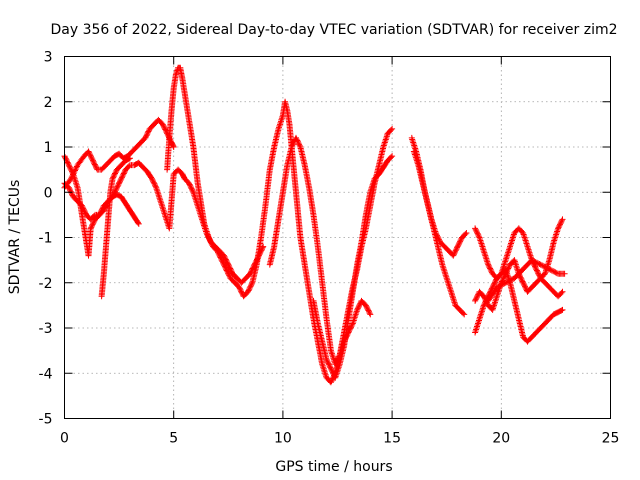 Image resolution: width=640 pixels, height=480 pixels. I want to click on y-tick-label: -1, so click(46, 239).